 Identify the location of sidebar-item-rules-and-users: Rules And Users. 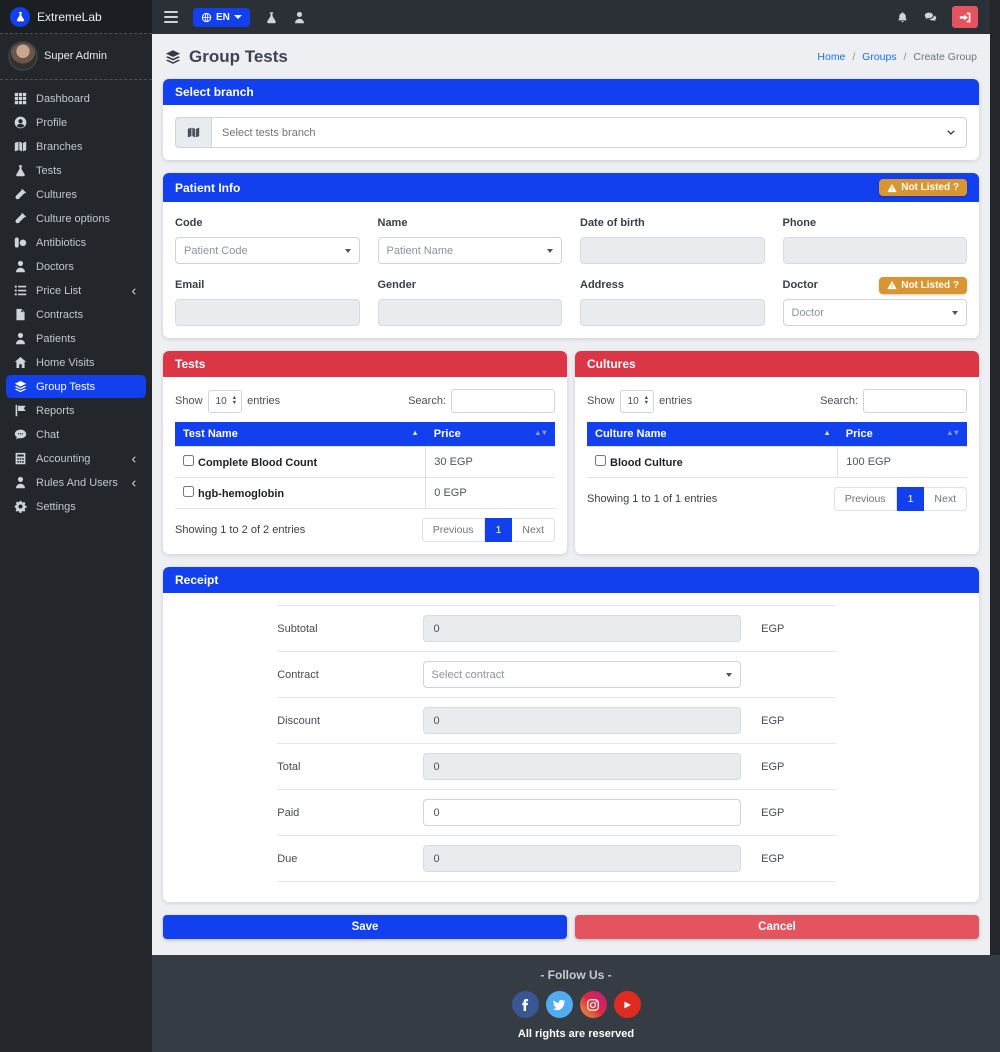
(76, 482).